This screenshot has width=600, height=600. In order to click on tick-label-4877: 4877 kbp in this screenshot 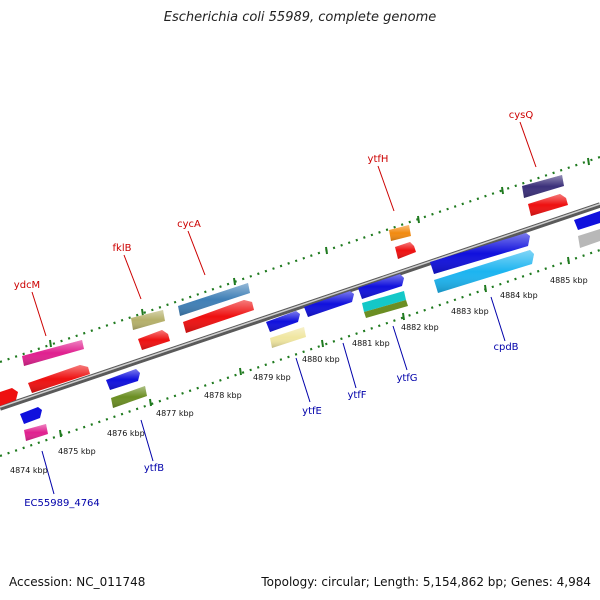, I will do `click(175, 413)`.